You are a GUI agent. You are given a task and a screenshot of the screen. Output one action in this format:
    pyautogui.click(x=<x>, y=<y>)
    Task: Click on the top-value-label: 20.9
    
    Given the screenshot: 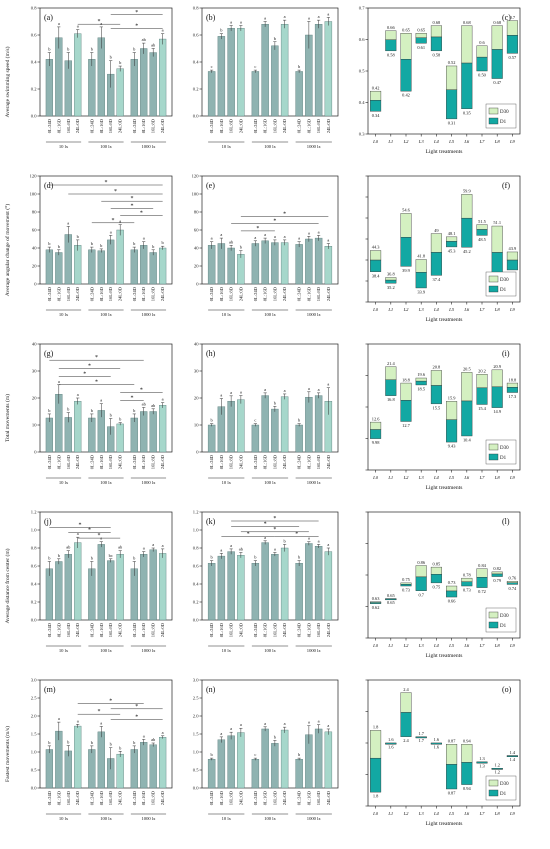 What is the action you would take?
    pyautogui.click(x=497, y=366)
    